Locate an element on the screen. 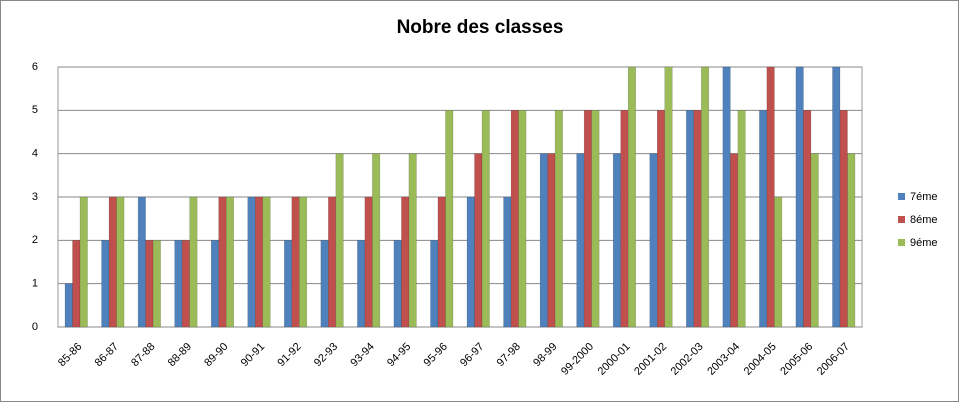  y-tick-label: 0 is located at coordinates (35, 327).